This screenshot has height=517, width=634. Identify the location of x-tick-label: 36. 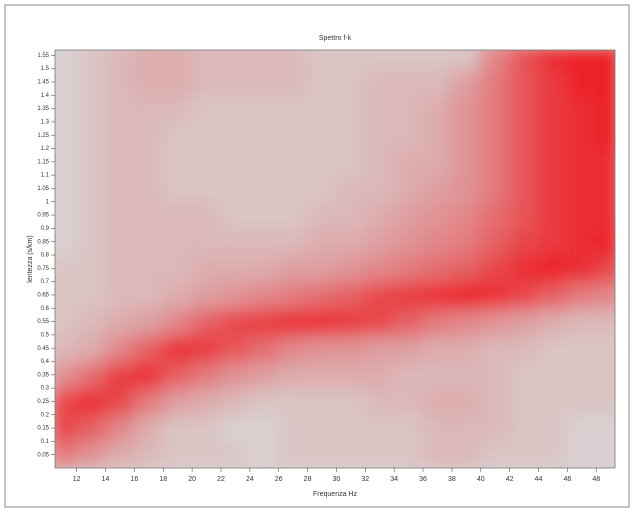
(423, 479).